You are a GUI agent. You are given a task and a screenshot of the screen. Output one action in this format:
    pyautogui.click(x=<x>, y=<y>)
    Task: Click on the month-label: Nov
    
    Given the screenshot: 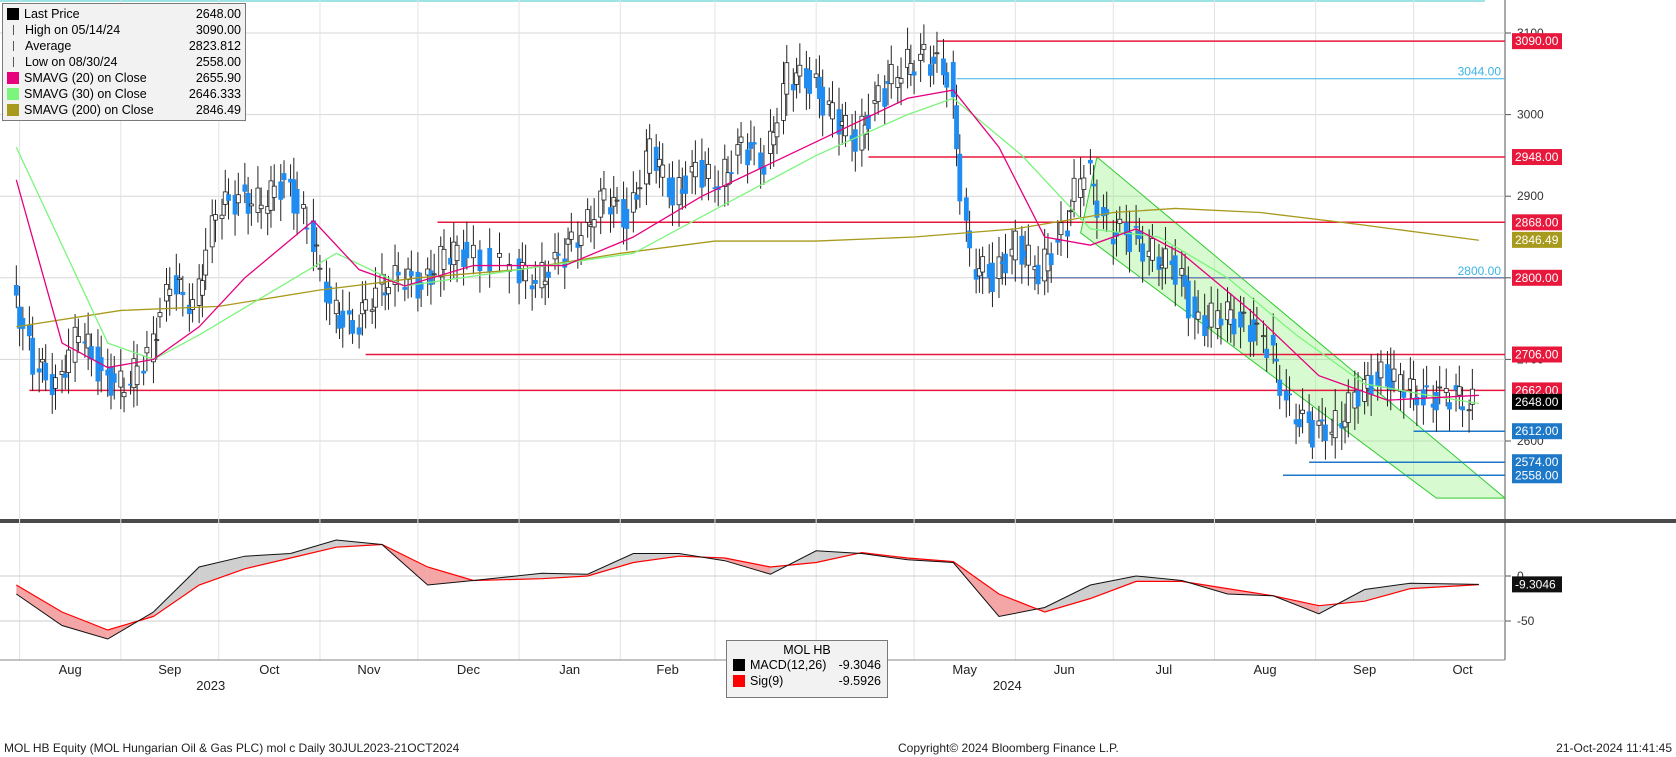 What is the action you would take?
    pyautogui.click(x=369, y=669)
    